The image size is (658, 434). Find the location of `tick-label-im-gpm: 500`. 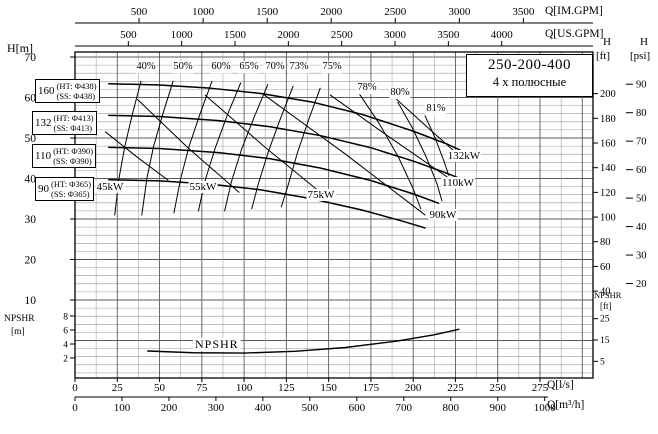

tick-label-im-gpm: 500 is located at coordinates (139, 12).